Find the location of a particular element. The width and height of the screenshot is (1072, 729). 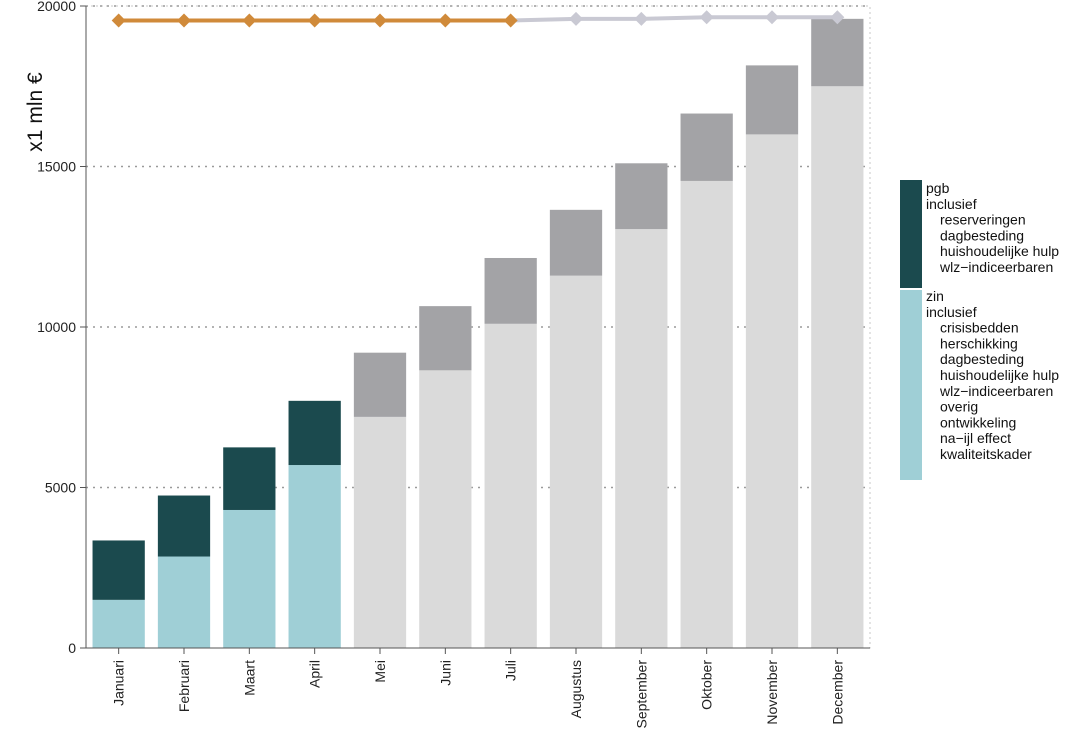

legend-label-zin: herschikking is located at coordinates (979, 343).